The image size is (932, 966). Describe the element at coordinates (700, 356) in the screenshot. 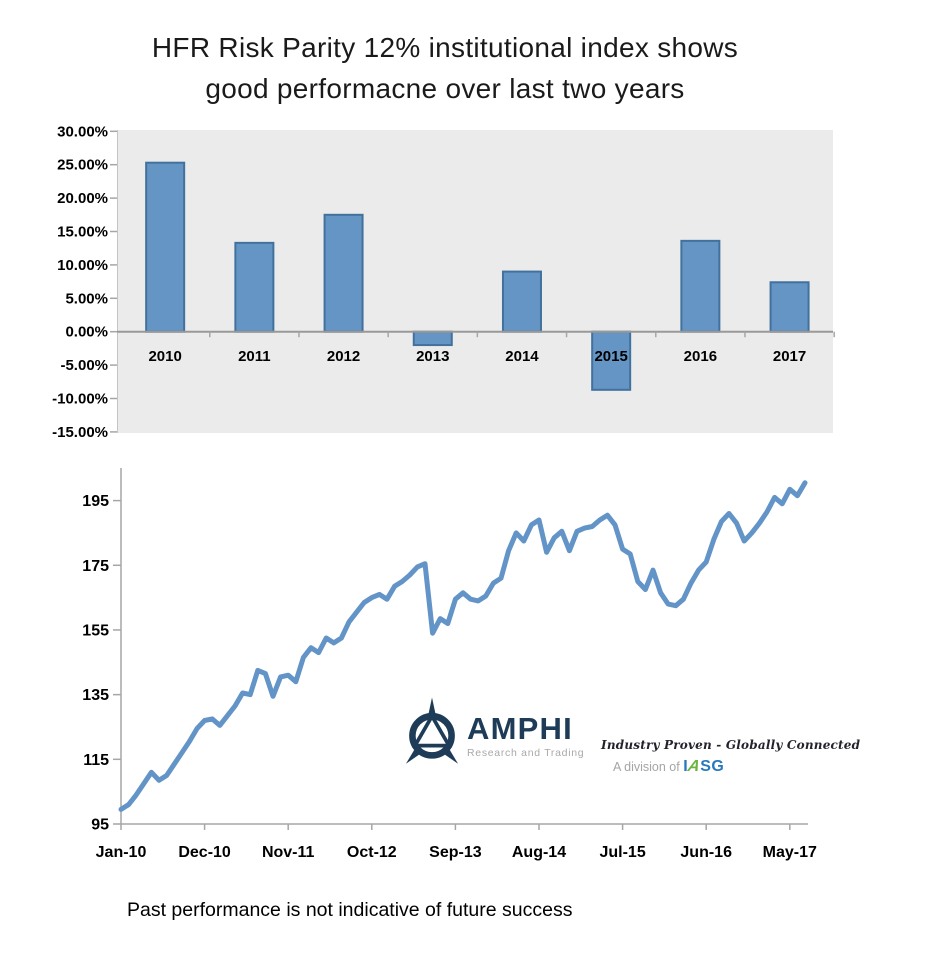

I see `bar-x-tick-label: 2016` at that location.